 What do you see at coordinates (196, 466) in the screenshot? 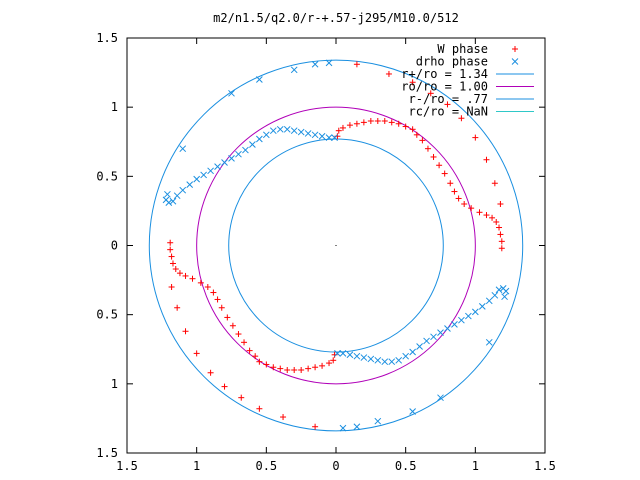
I see `x-tick-label: 1` at bounding box center [196, 466].